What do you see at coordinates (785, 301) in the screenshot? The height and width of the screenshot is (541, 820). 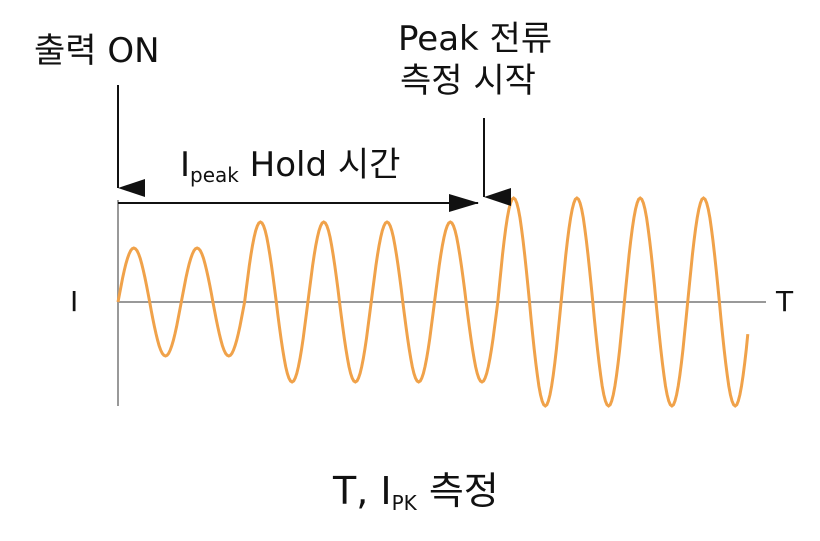 I see `x-axis-label: T` at bounding box center [785, 301].